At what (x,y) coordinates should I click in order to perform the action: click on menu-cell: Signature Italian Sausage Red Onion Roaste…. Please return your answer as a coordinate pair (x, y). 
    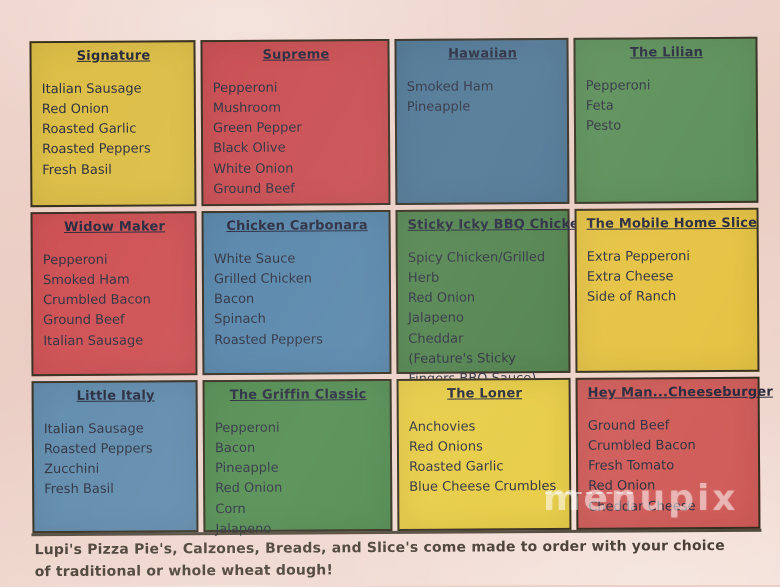
    Looking at the image, I should click on (113, 124).